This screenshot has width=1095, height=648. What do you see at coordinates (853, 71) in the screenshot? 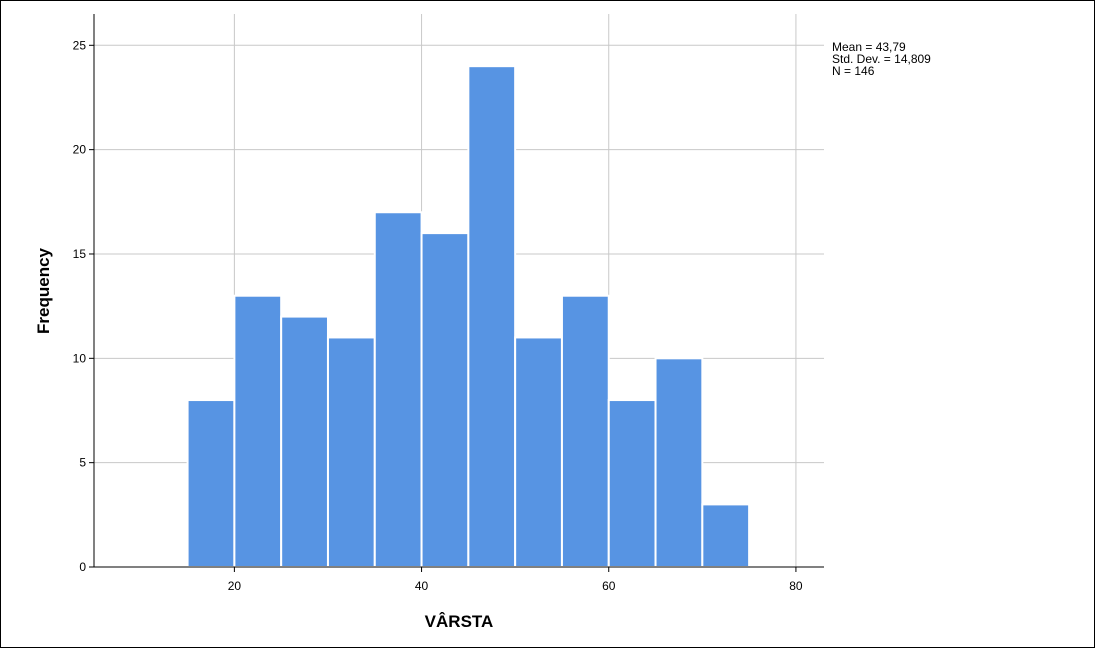
I see `stats-n: N = 146` at bounding box center [853, 71].